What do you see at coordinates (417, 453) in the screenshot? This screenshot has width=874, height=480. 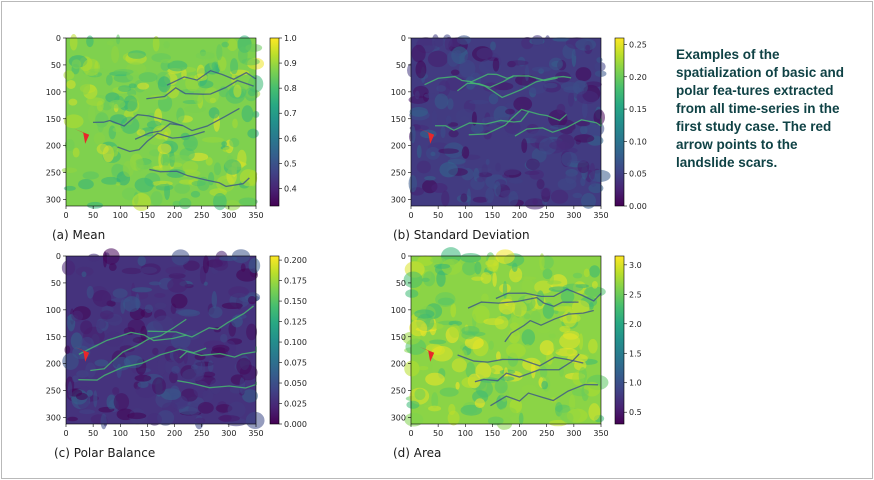 I see `panel-label: (d) Area` at bounding box center [417, 453].